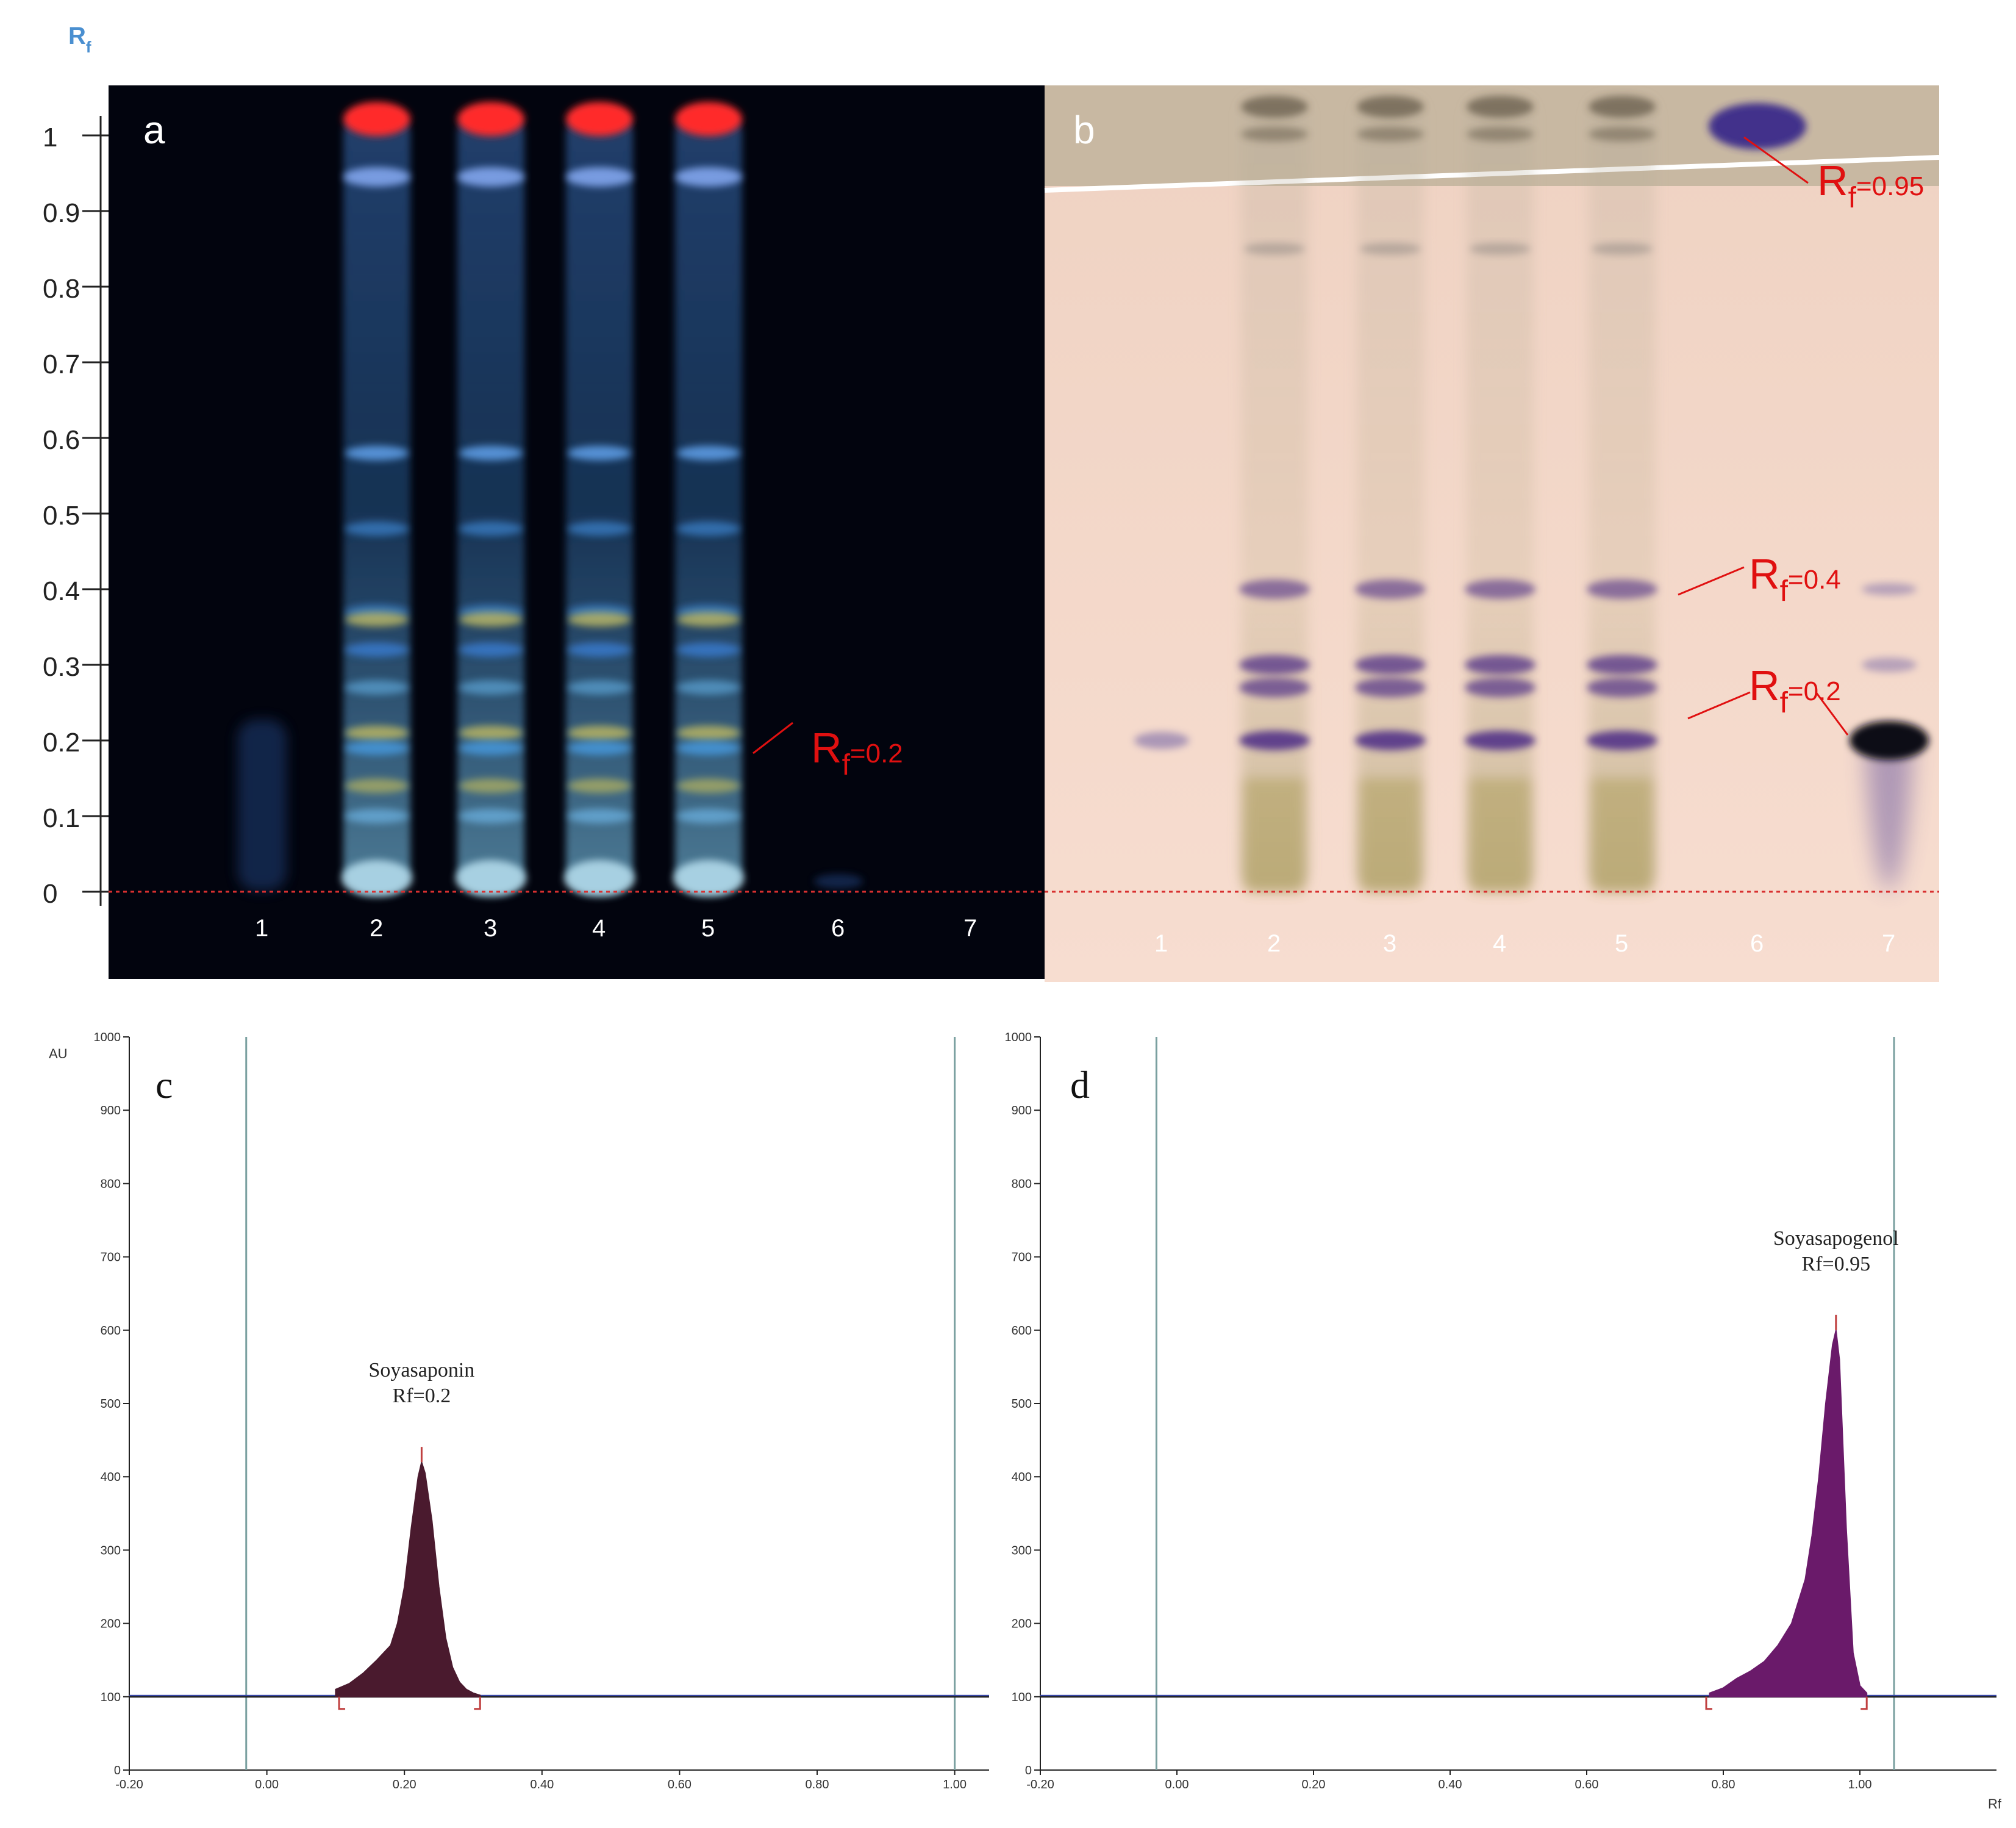 This screenshot has height=1828, width=2016. Describe the element at coordinates (61, 289) in the screenshot. I see `rf-axis-tick-label: 0.8` at that location.